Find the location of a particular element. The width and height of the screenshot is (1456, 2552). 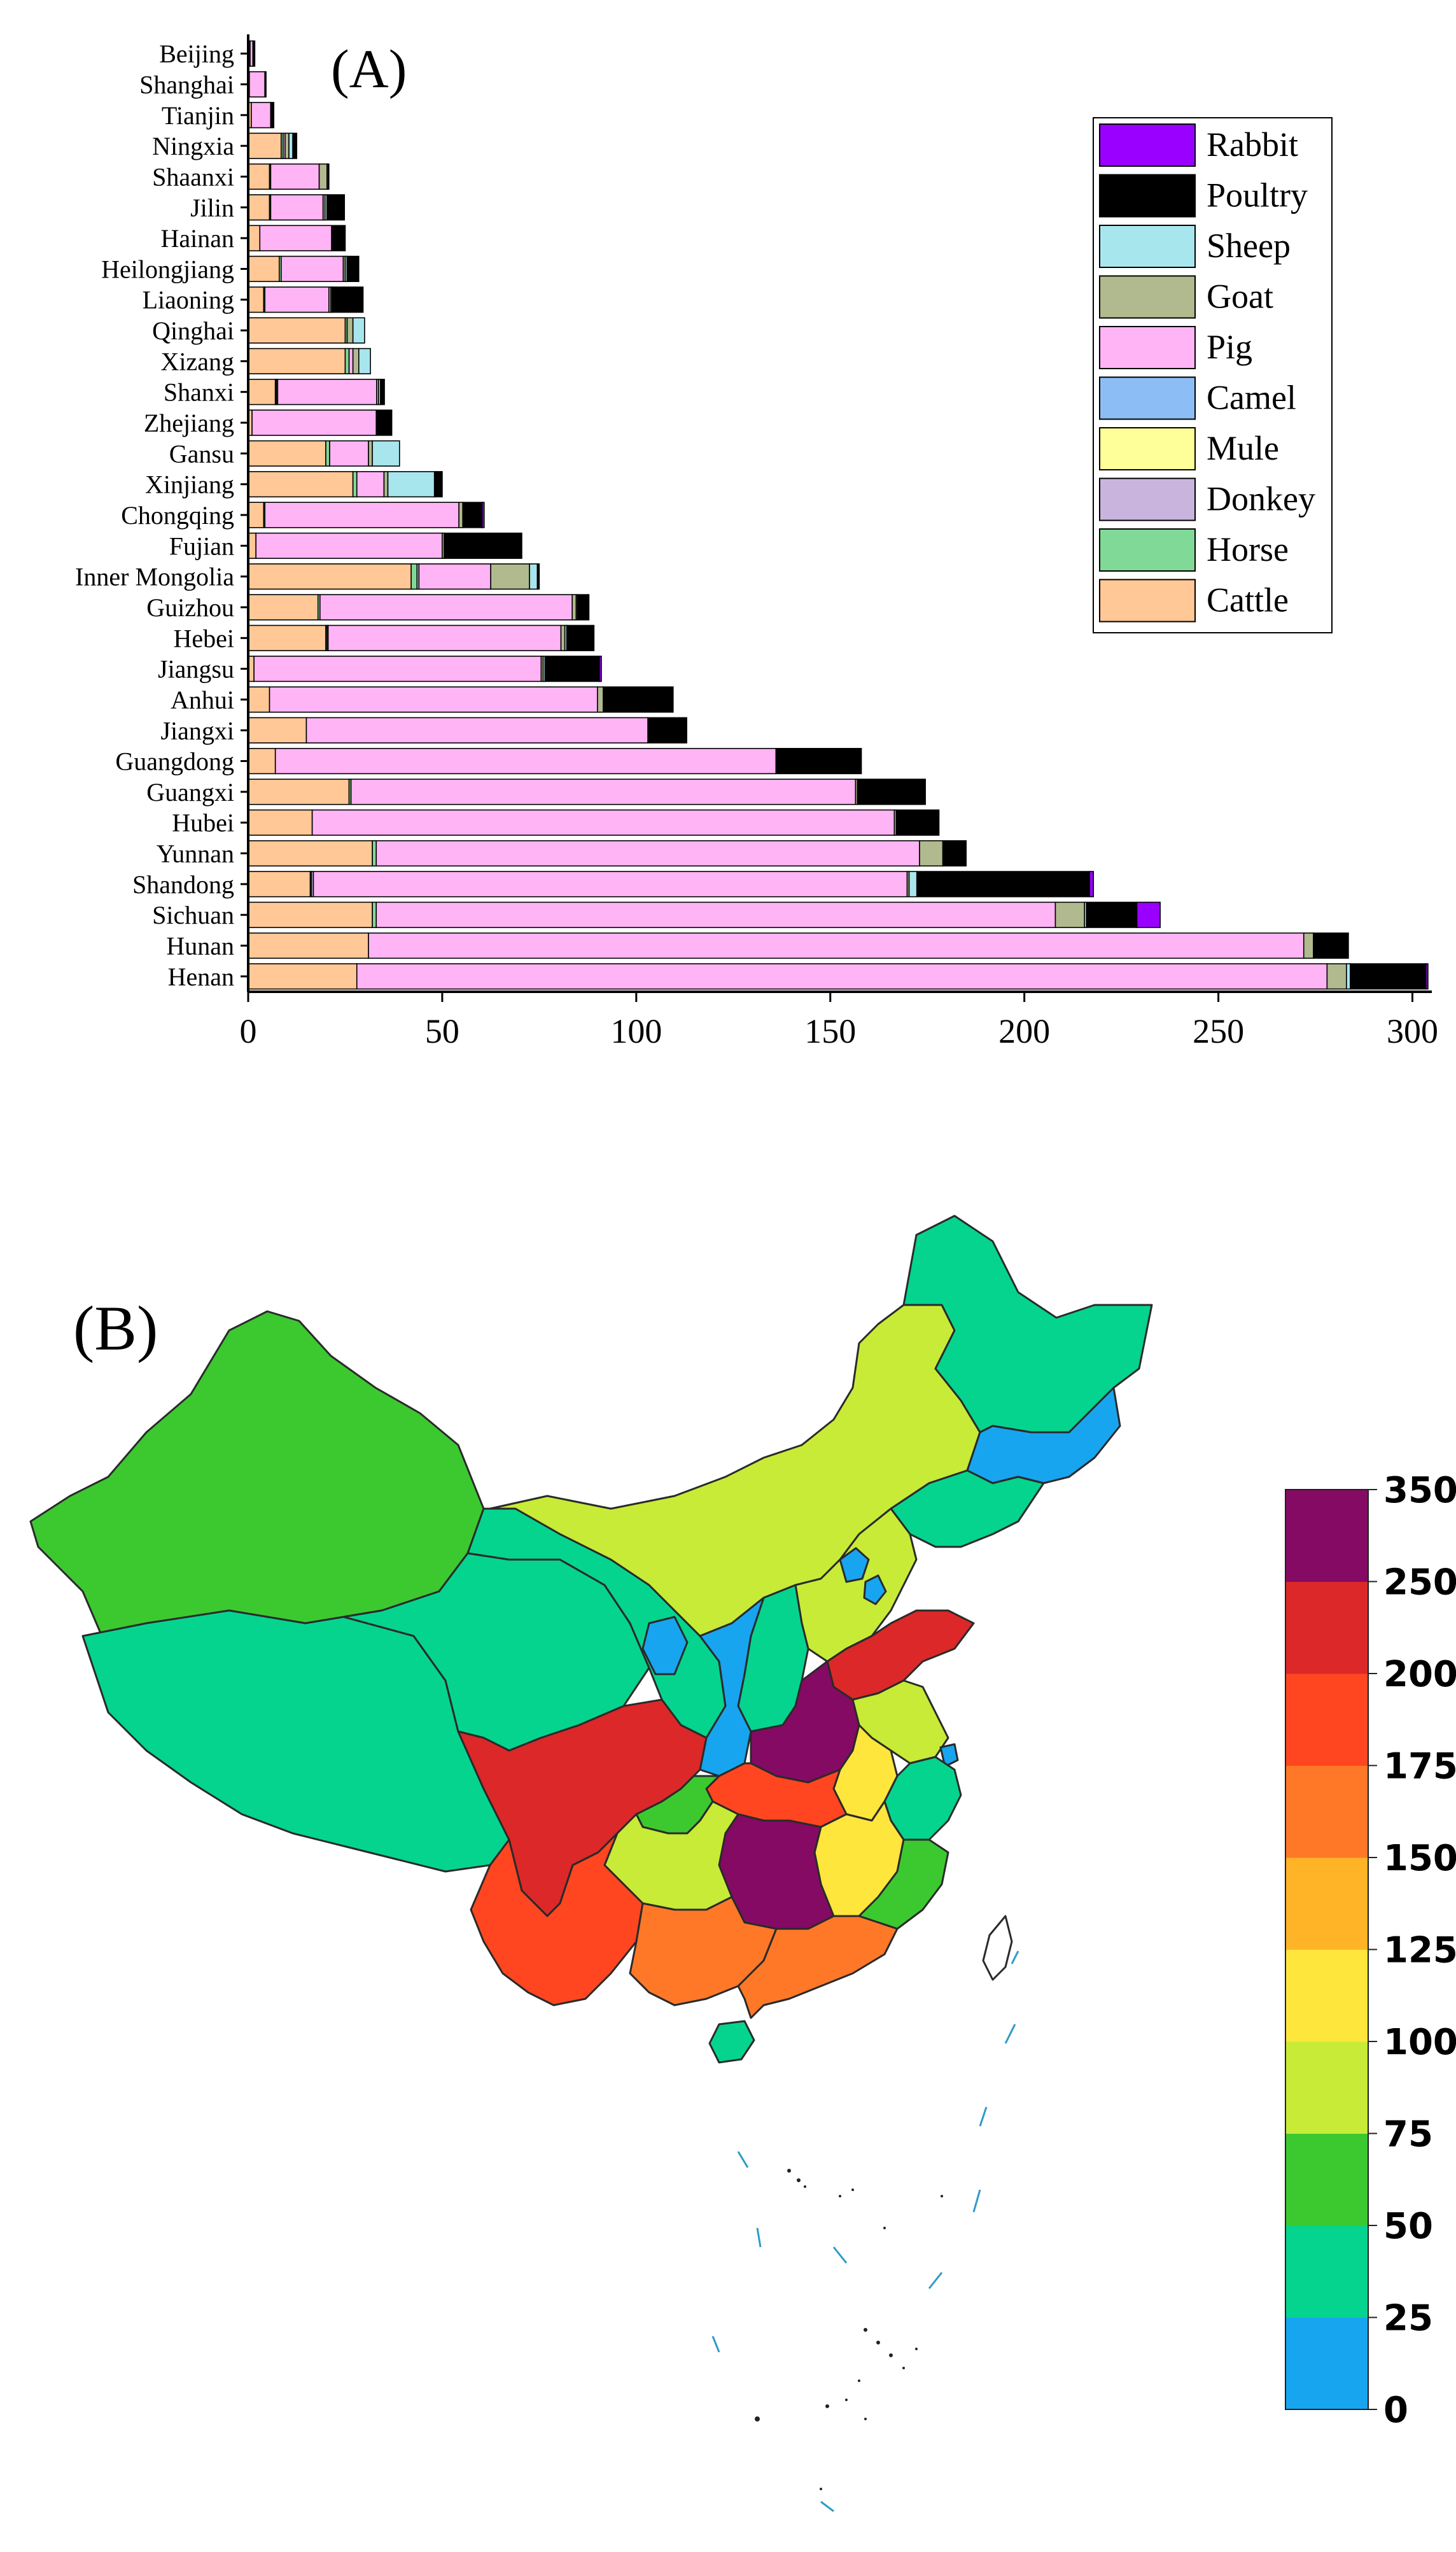

x-tick-label-0: 0 is located at coordinates (248, 1031).